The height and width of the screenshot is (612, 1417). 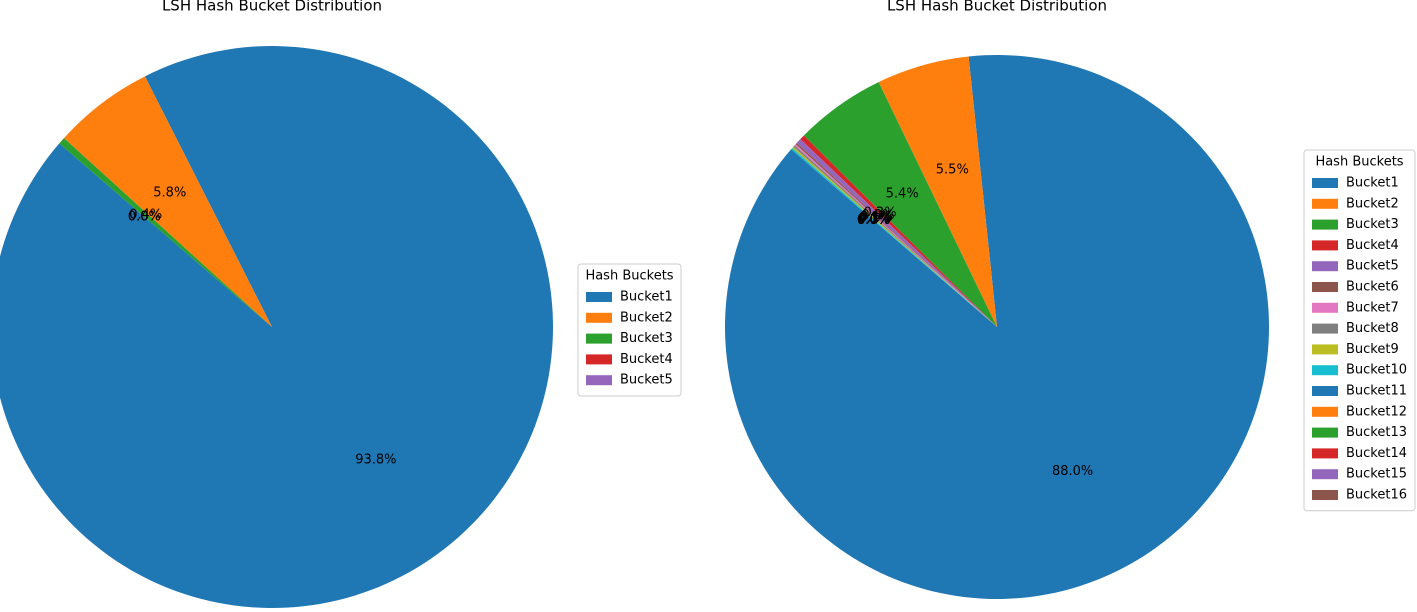 What do you see at coordinates (1072, 471) in the screenshot?
I see `slice-label: 88.0%` at bounding box center [1072, 471].